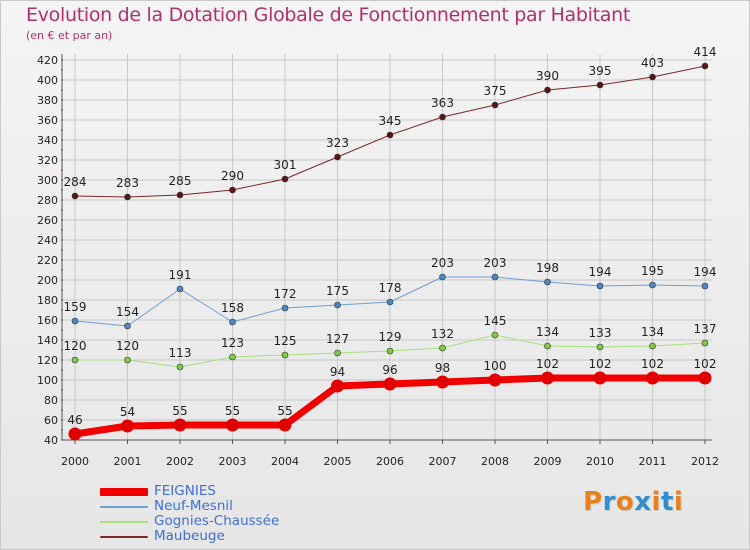  Describe the element at coordinates (47, 80) in the screenshot. I see `y-tick-label: 400` at that location.